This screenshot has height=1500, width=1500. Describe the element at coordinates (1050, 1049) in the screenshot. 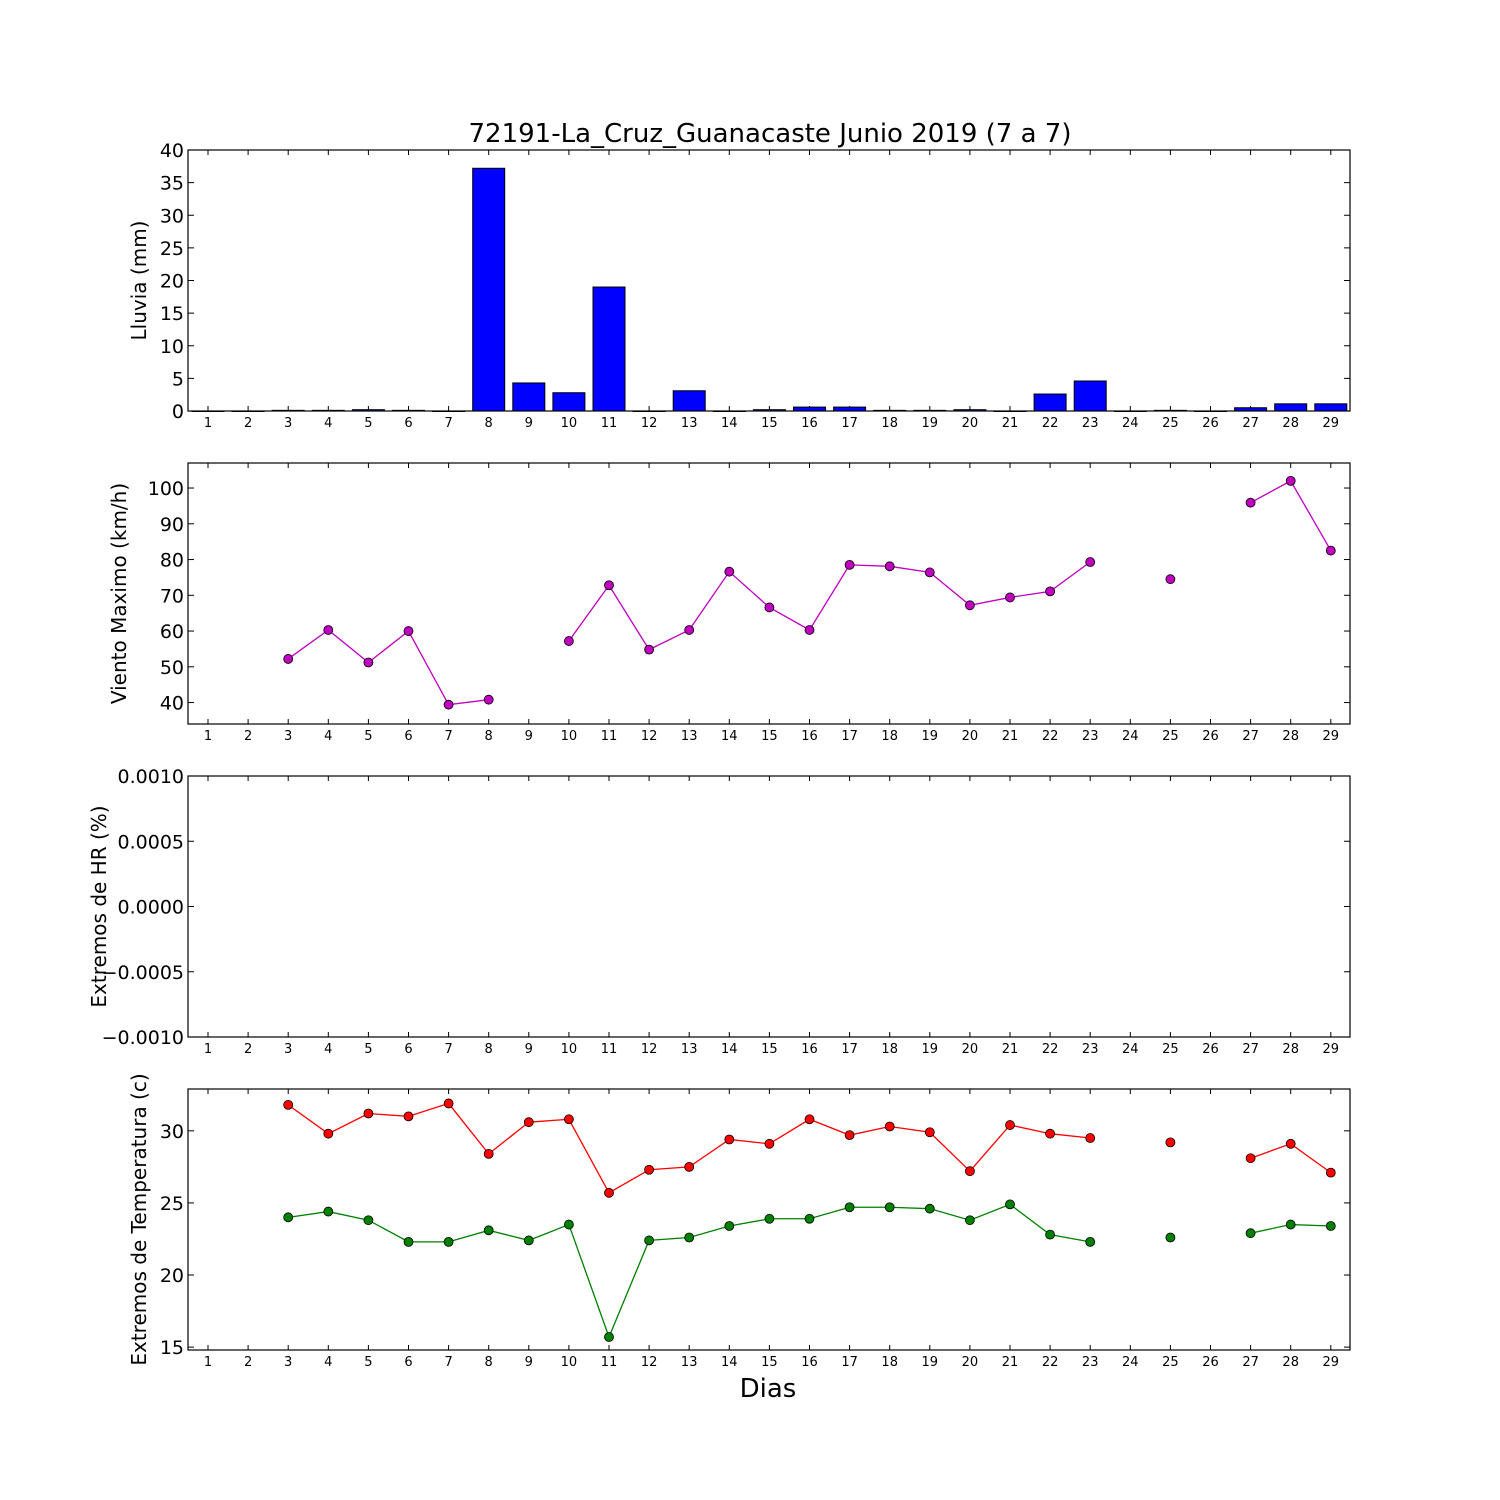

I see `x-tick-label: 22` at that location.